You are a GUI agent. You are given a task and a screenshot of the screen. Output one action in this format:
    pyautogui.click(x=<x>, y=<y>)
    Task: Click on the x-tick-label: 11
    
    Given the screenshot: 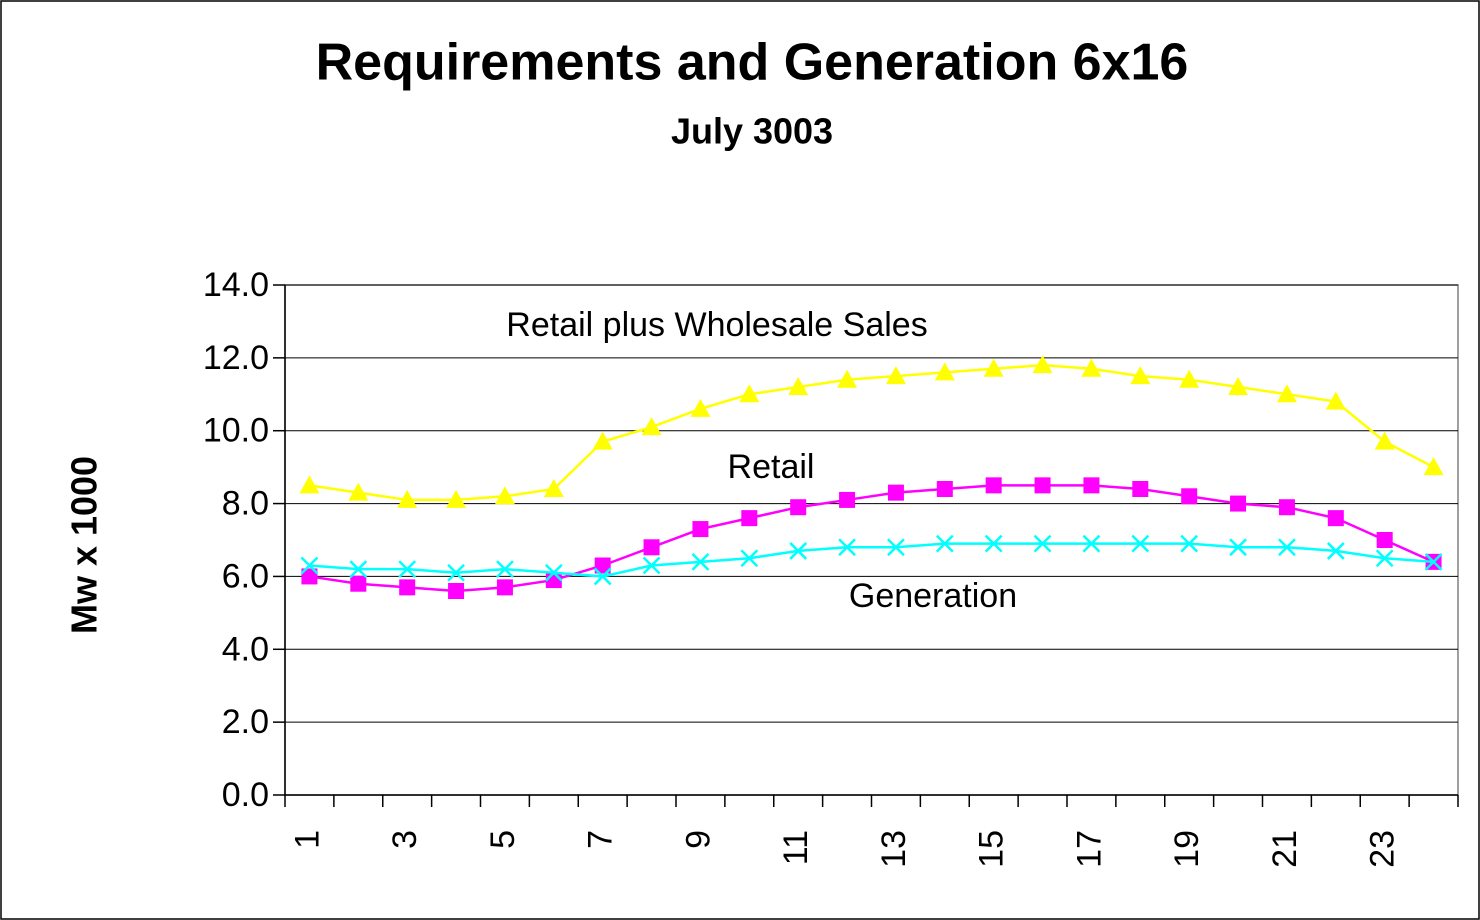 What is the action you would take?
    pyautogui.click(x=796, y=847)
    